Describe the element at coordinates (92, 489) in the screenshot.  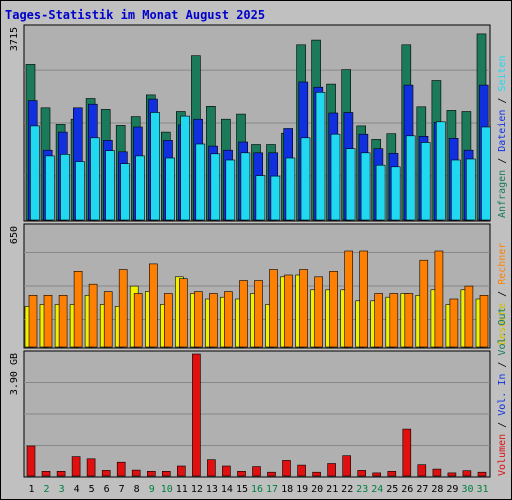
I see `x-tick-label-day-5: 5` at that location.